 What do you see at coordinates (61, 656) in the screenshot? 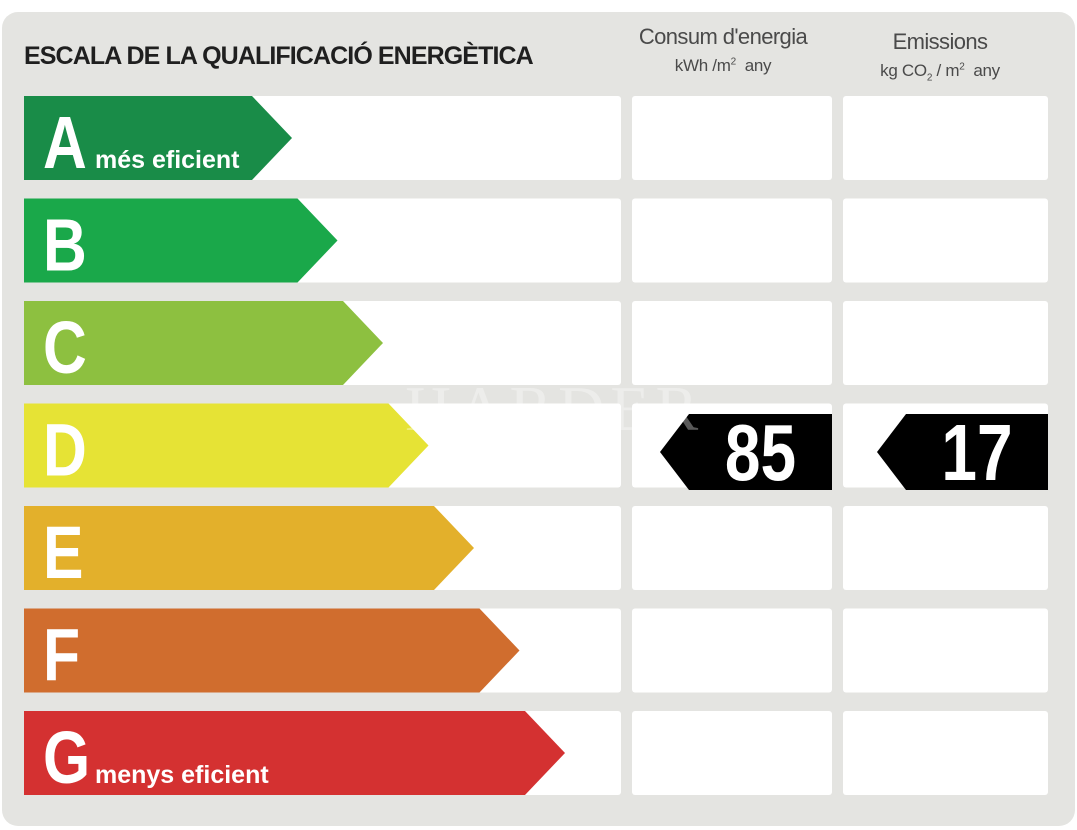
I see `band-f-letter: F` at bounding box center [61, 656].